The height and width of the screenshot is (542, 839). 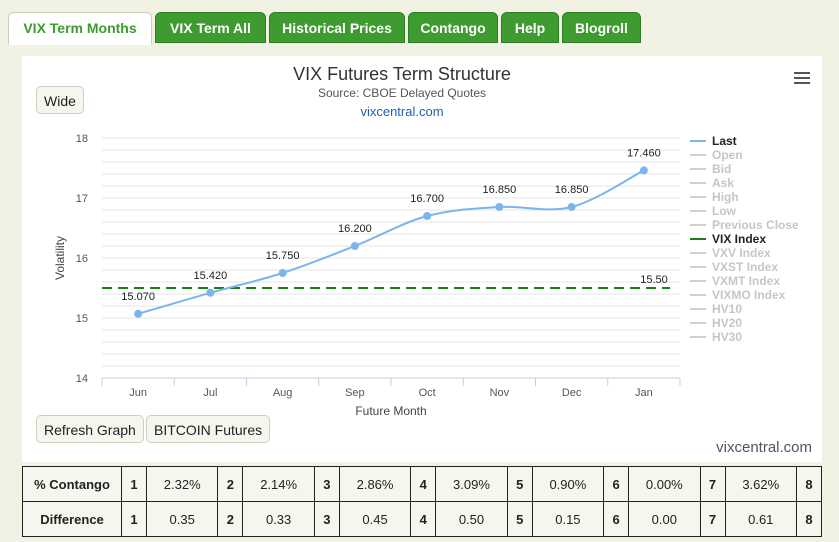 What do you see at coordinates (390, 411) in the screenshot?
I see `x-axis-label: Future Month` at bounding box center [390, 411].